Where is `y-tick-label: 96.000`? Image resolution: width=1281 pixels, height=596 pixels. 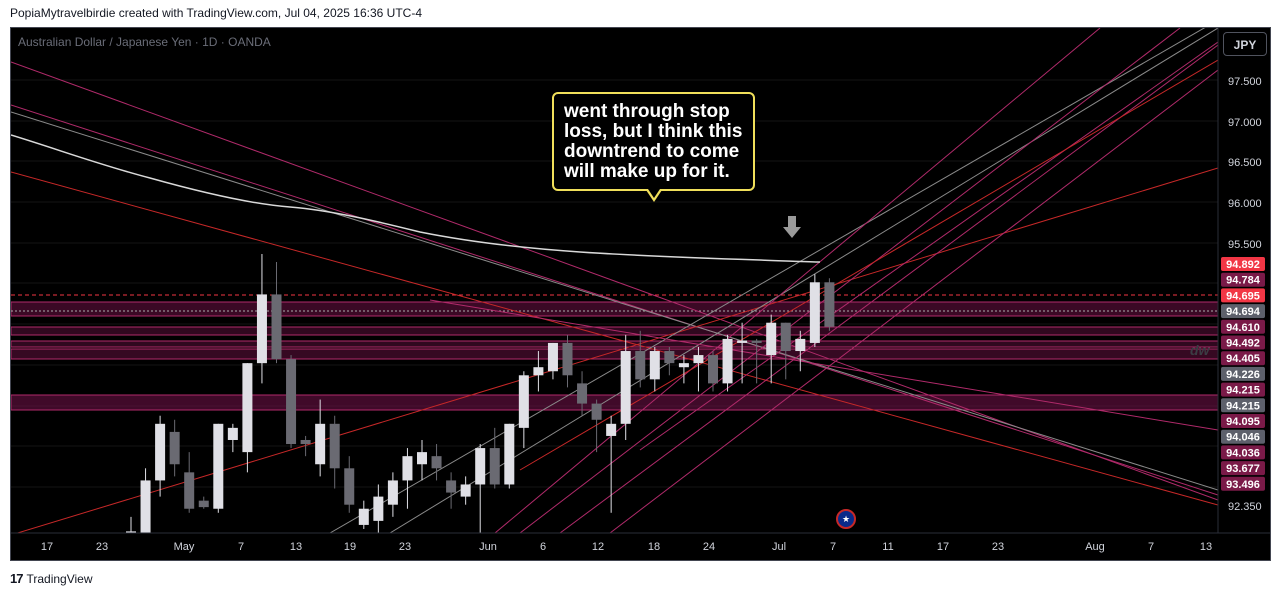
y-tick-label: 96.000 is located at coordinates (1245, 204).